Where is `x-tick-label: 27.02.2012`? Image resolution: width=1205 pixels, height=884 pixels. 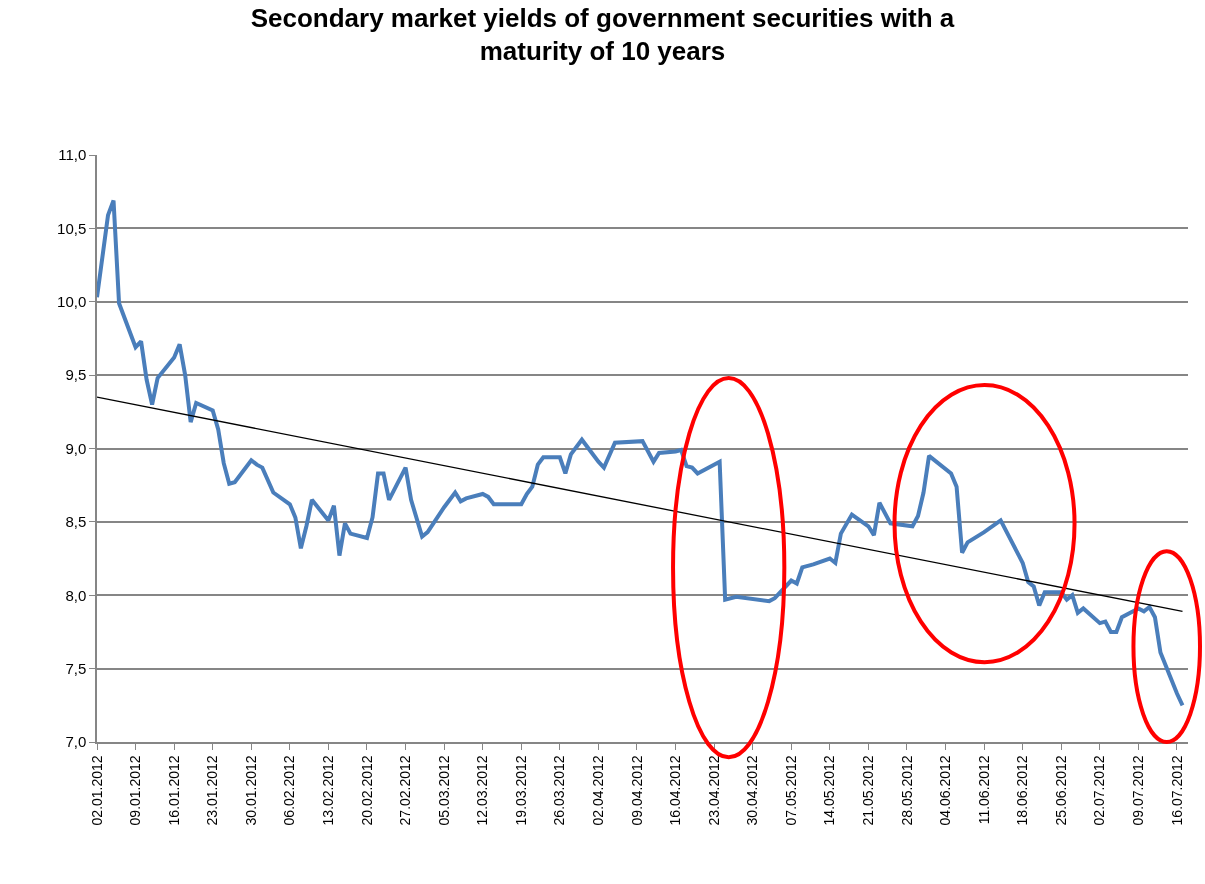
x-tick-label: 27.02.2012 is located at coordinates (405, 790).